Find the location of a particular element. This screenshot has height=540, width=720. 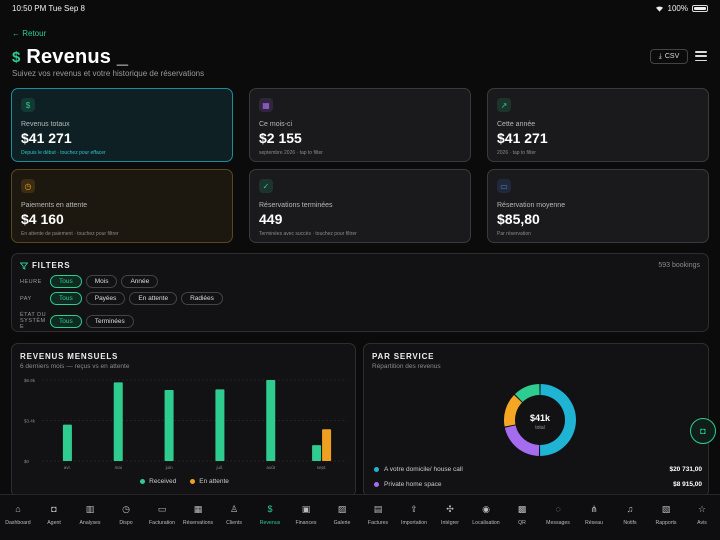

tab-analyses: ▥ Analyses is located at coordinates (90, 517).